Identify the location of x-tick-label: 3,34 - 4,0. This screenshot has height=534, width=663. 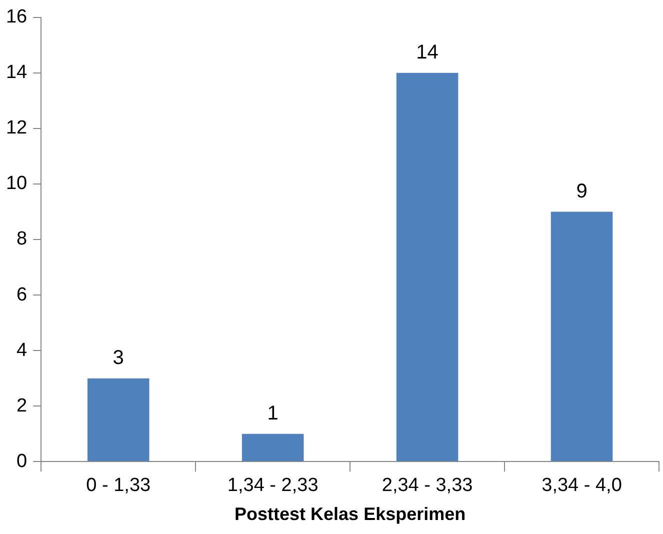
(582, 485).